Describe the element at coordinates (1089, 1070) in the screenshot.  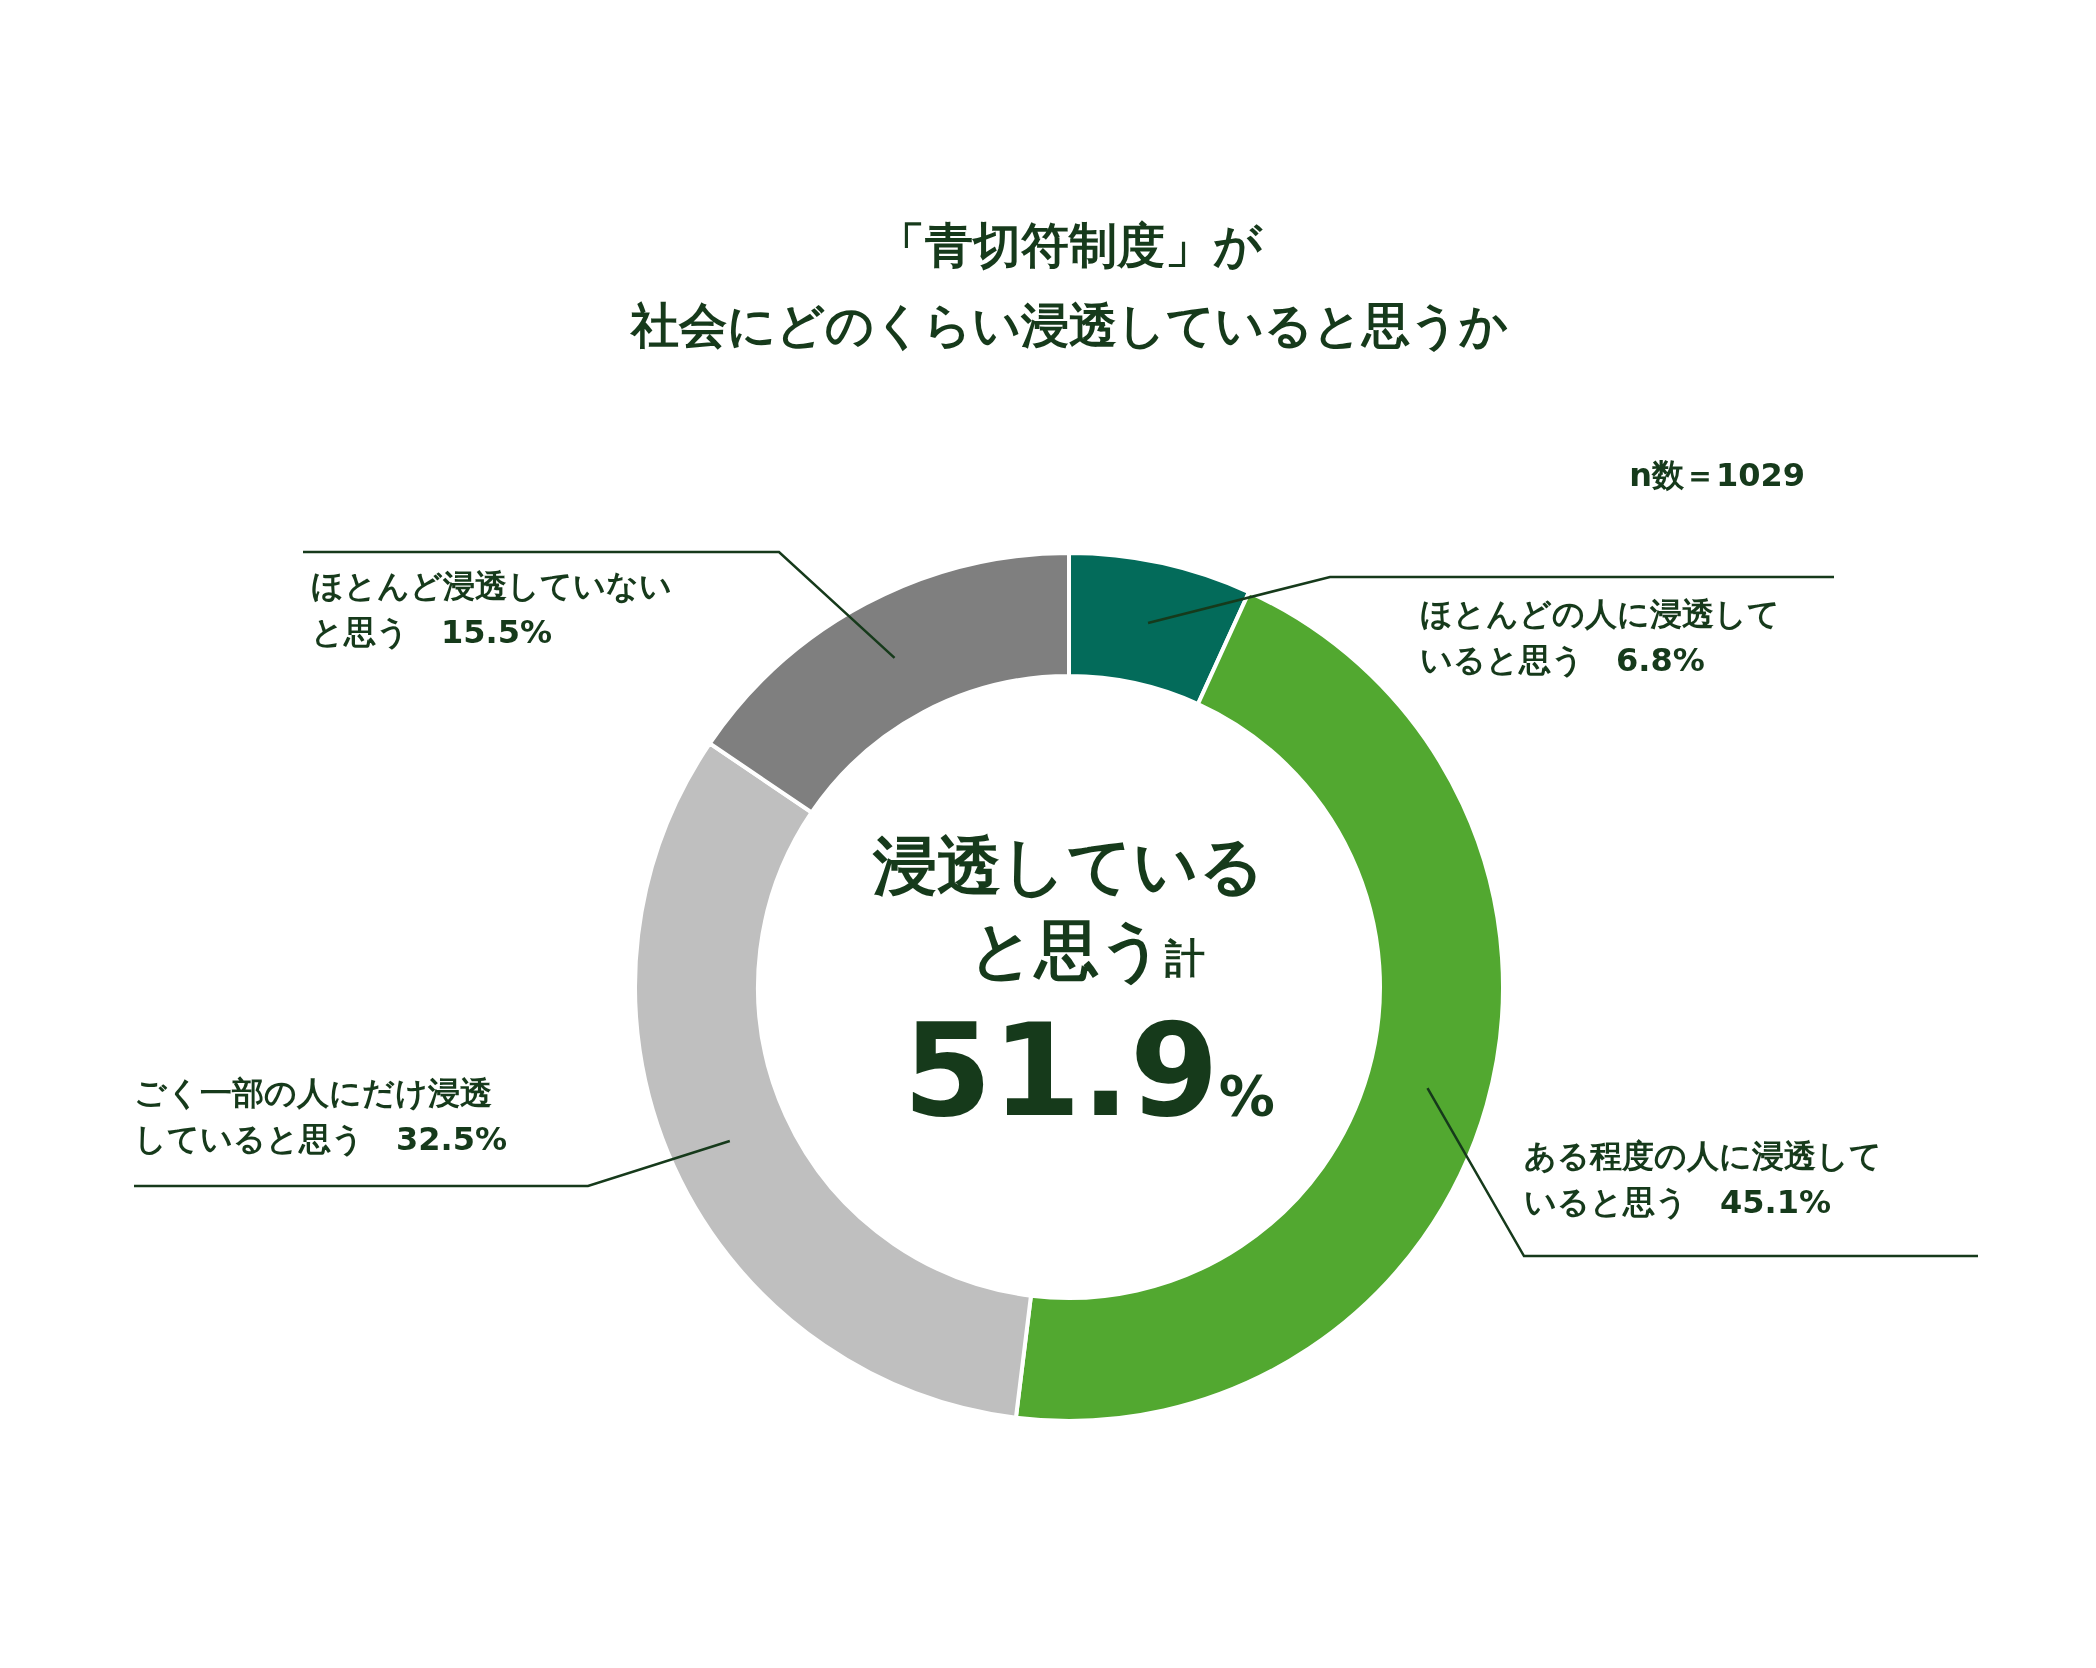
I see `text: 51.9%` at that location.